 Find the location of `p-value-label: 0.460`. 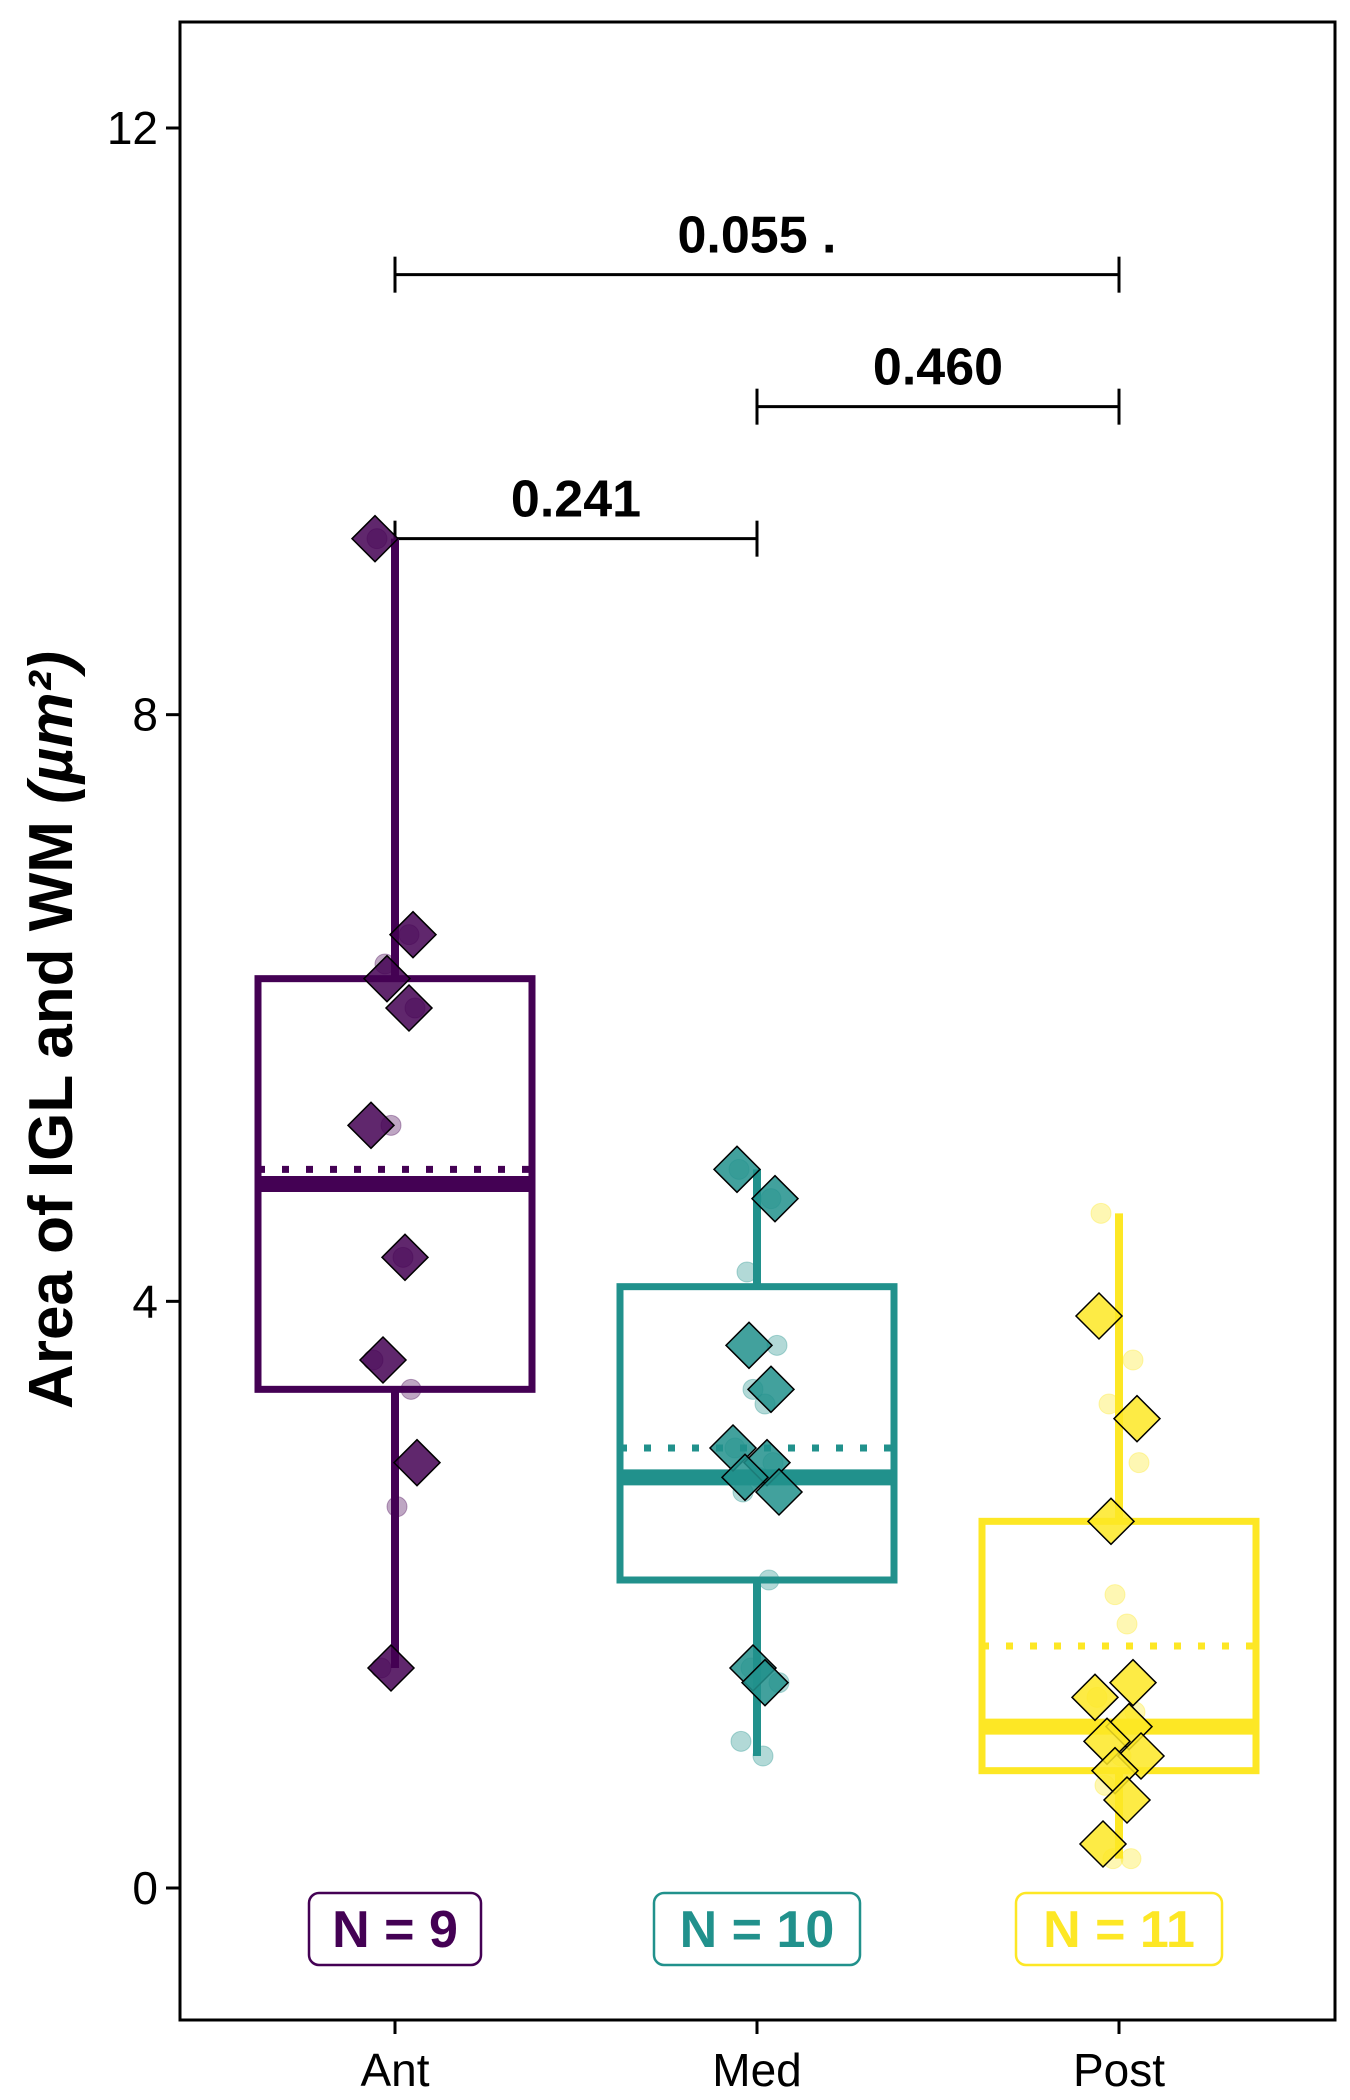

p-value-label: 0.460 is located at coordinates (938, 368).